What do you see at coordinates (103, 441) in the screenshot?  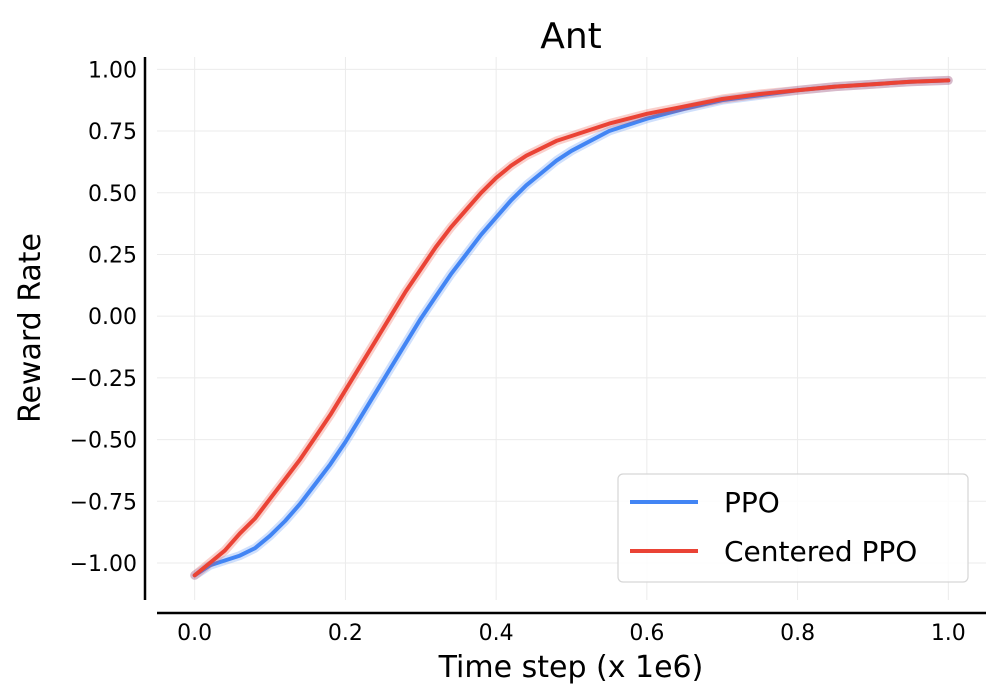 I see `y-tick-label: −0.50` at bounding box center [103, 441].